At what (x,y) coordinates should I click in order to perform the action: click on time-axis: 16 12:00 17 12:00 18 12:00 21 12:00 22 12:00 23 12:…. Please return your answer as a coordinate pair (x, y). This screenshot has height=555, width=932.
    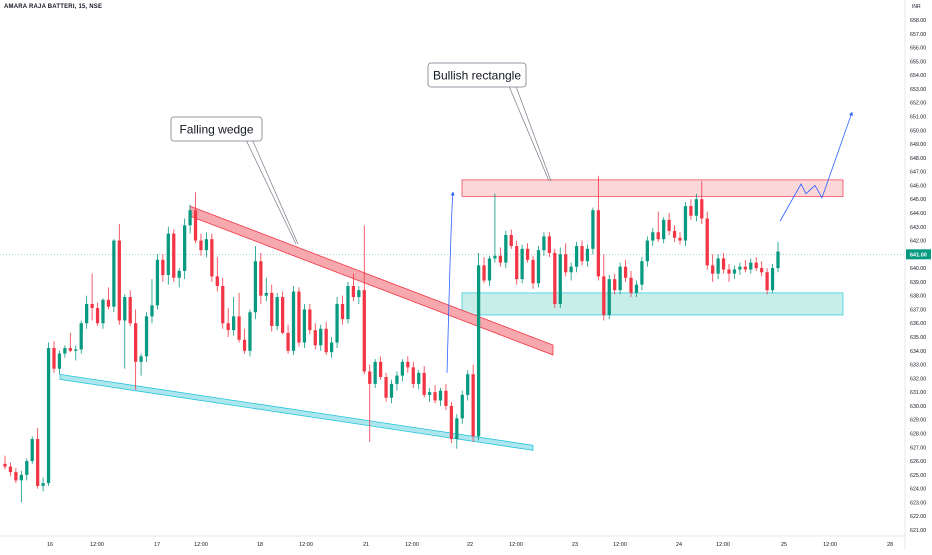
    Looking at the image, I should click on (452, 541).